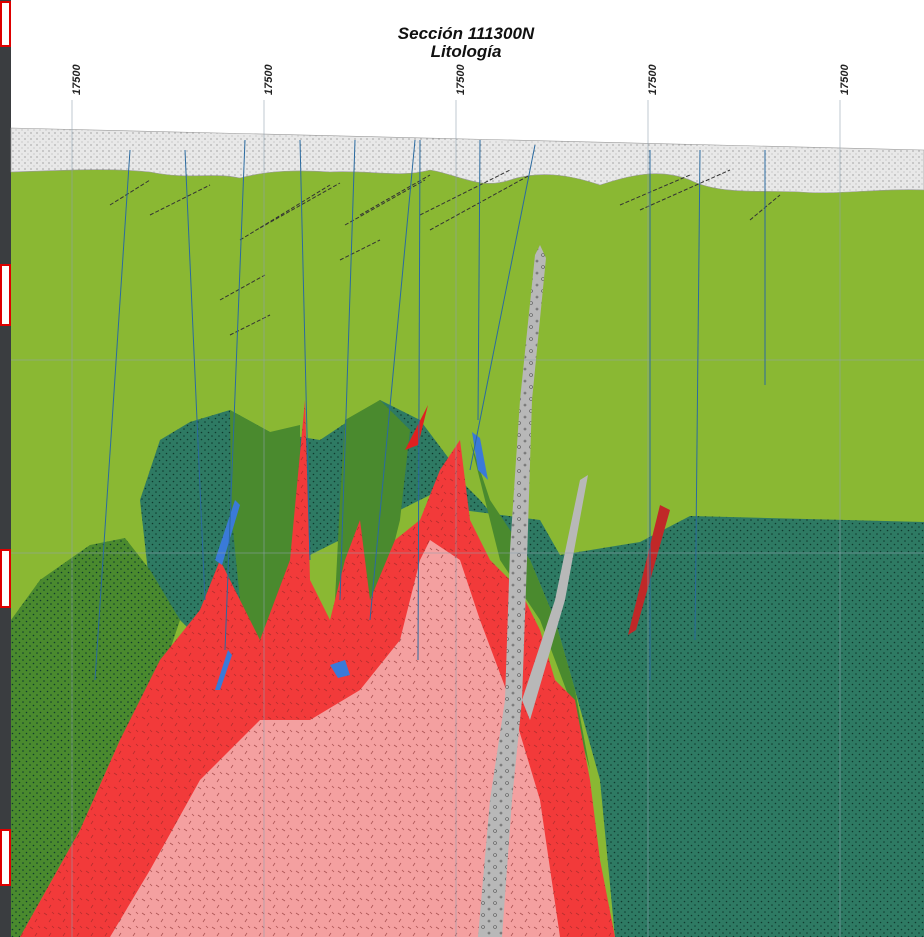 This screenshot has height=937, width=924. What do you see at coordinates (5, 443) in the screenshot?
I see `side-markers` at bounding box center [5, 443].